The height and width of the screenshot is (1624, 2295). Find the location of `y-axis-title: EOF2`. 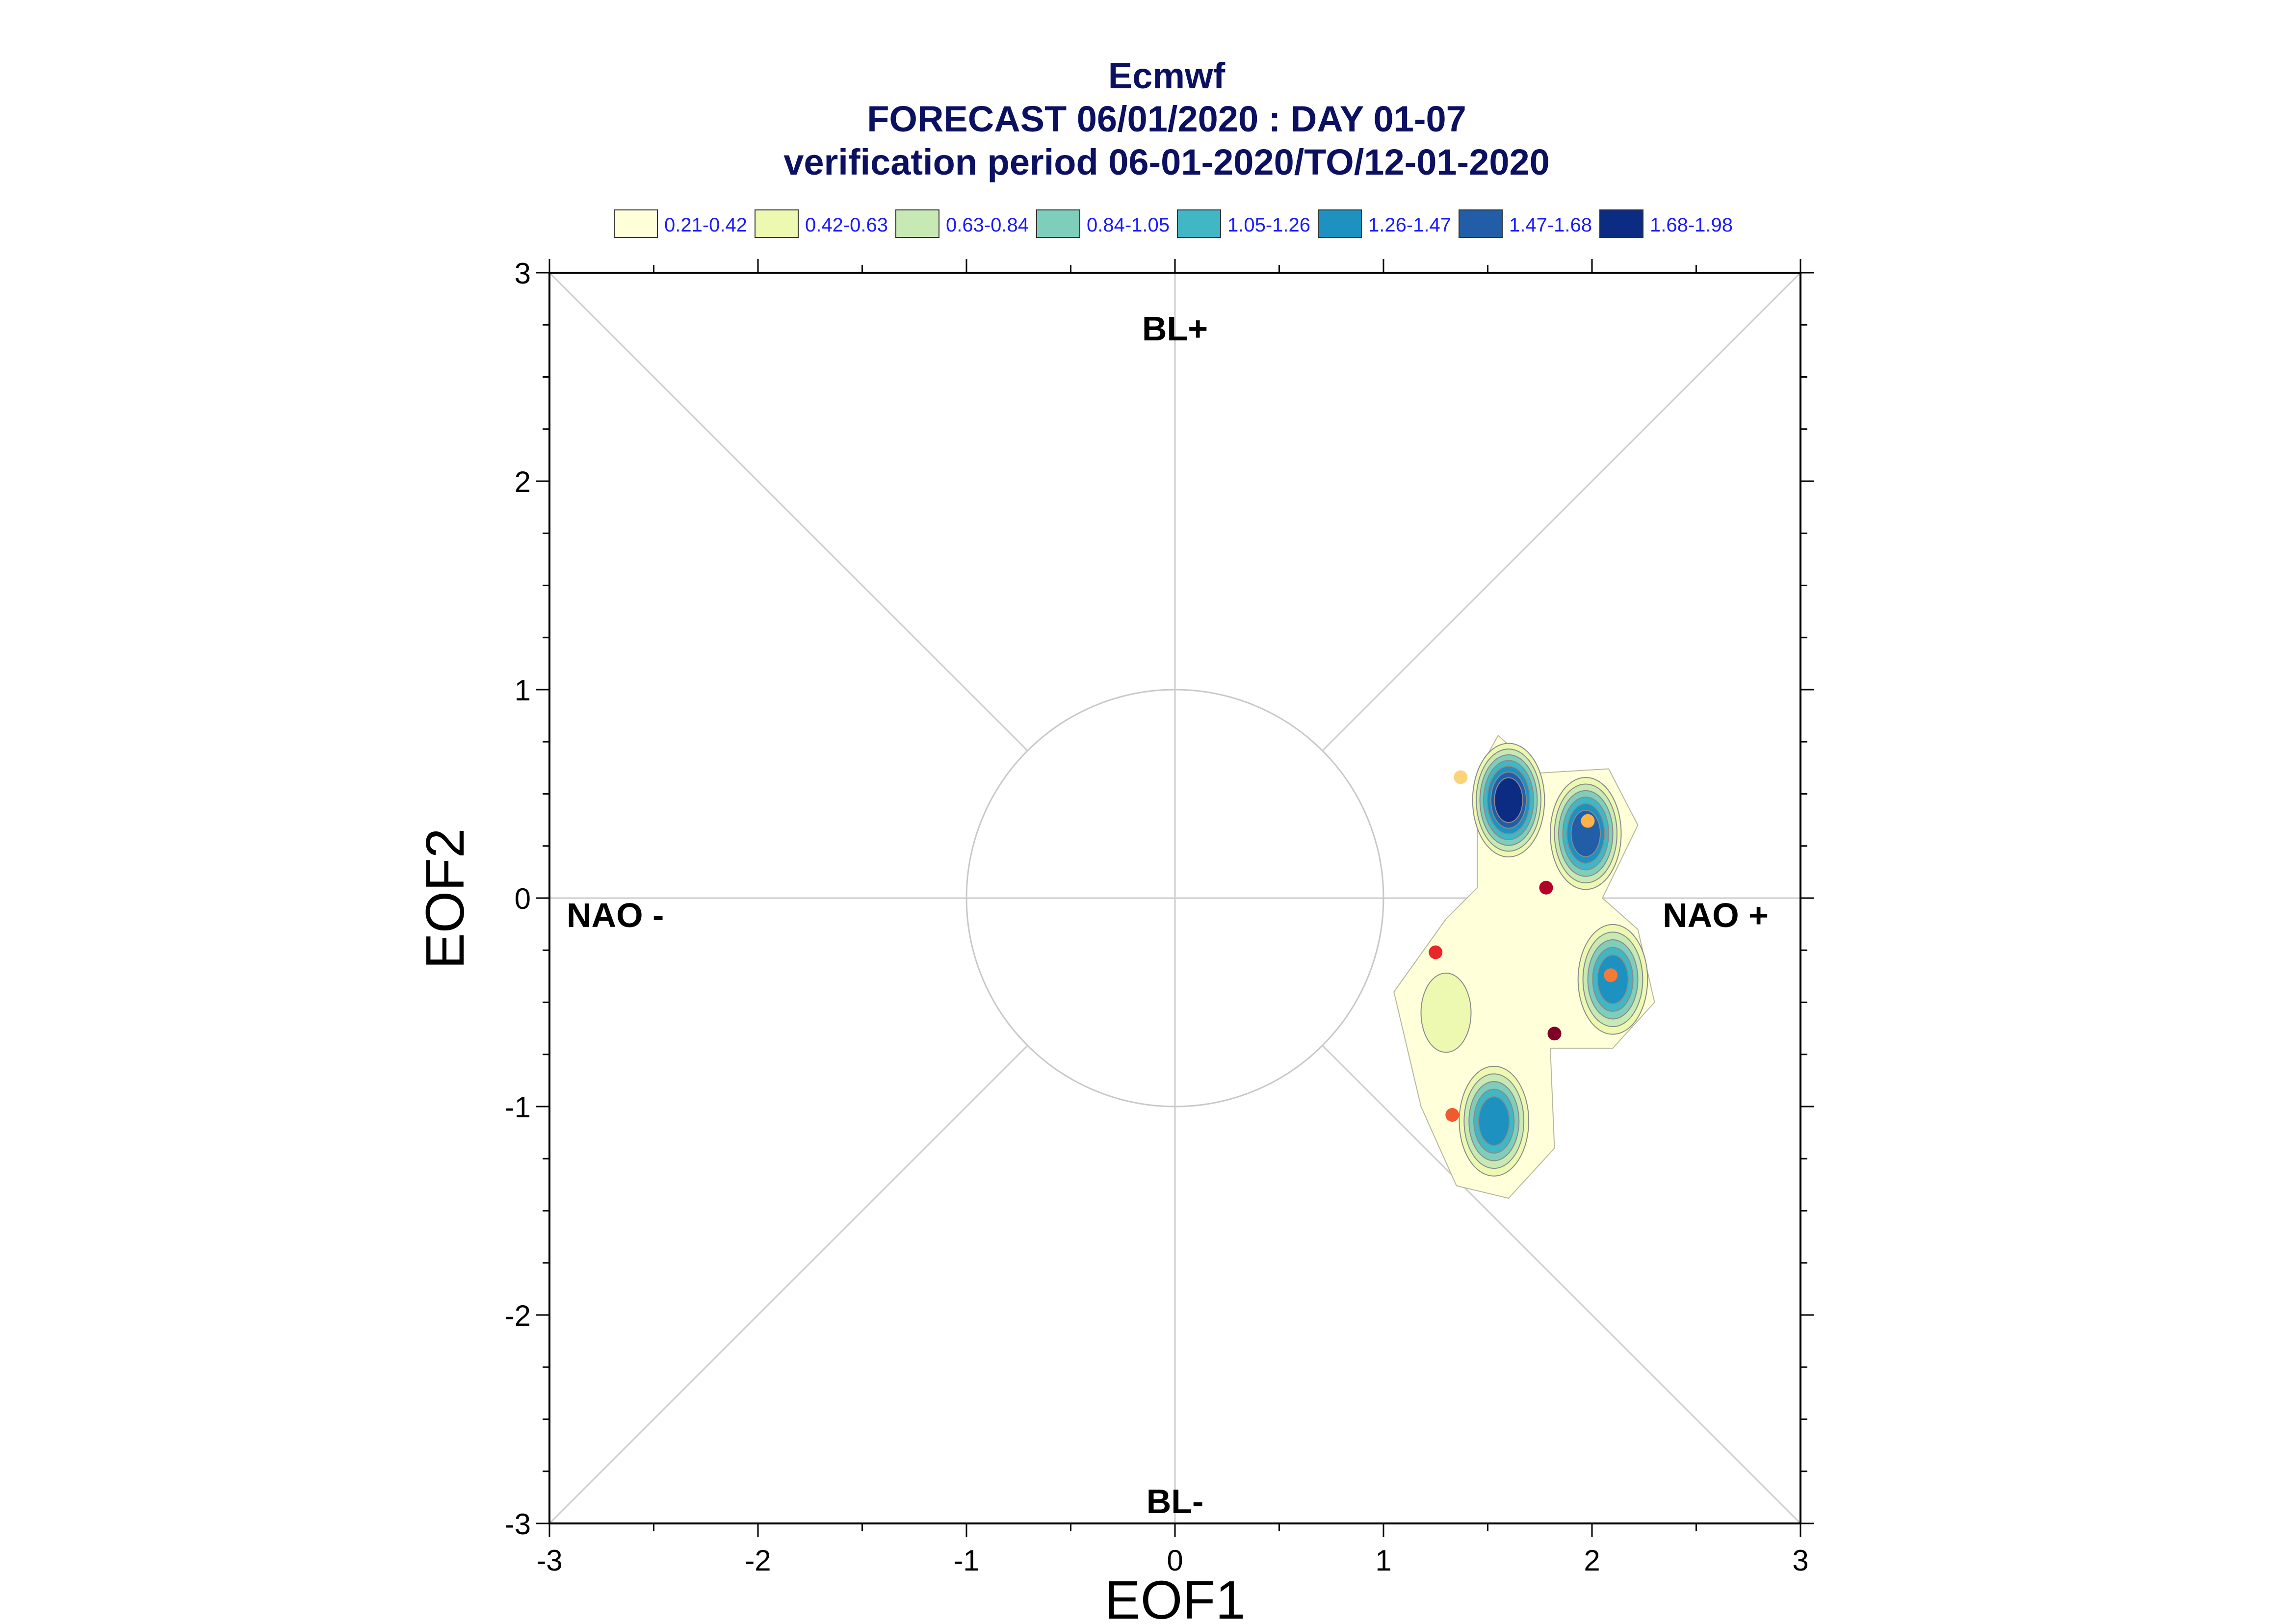

y-axis-title: EOF2 is located at coordinates (445, 898).